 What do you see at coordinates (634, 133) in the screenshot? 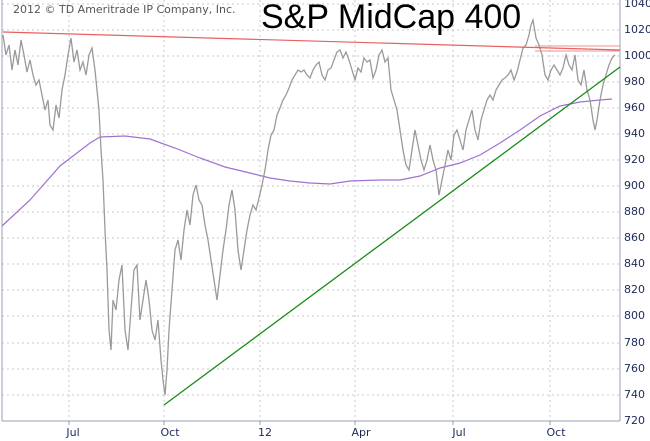
I see `y-tick-label: 940` at bounding box center [634, 133].